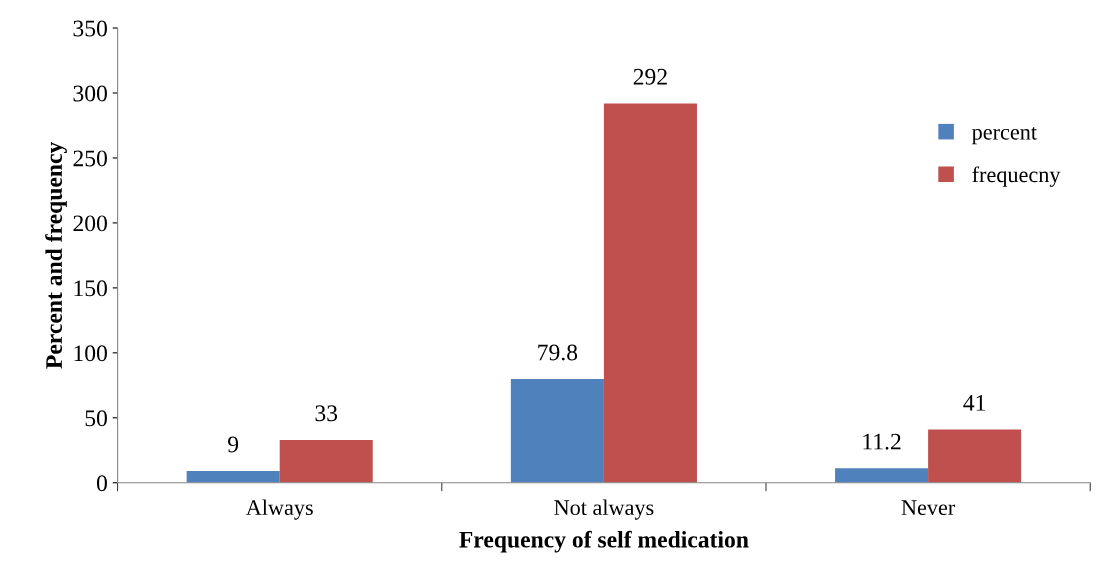 This screenshot has width=1099, height=572. Describe the element at coordinates (96, 418) in the screenshot. I see `y-tick-label: 50` at that location.